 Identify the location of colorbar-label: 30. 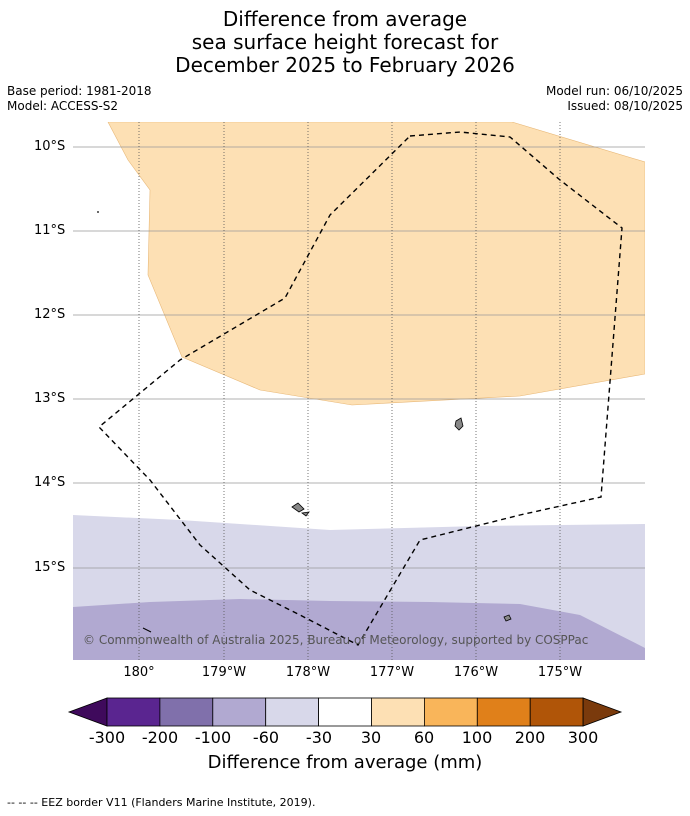
(371, 737).